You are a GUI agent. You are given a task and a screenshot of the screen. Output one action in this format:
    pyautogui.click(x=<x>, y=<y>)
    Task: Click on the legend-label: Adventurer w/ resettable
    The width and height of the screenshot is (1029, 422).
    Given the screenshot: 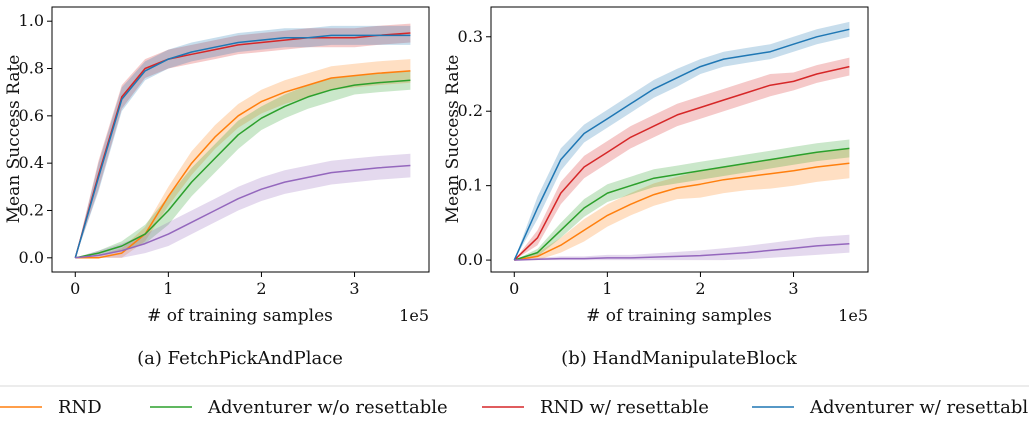 What is the action you would take?
    pyautogui.click(x=919, y=407)
    